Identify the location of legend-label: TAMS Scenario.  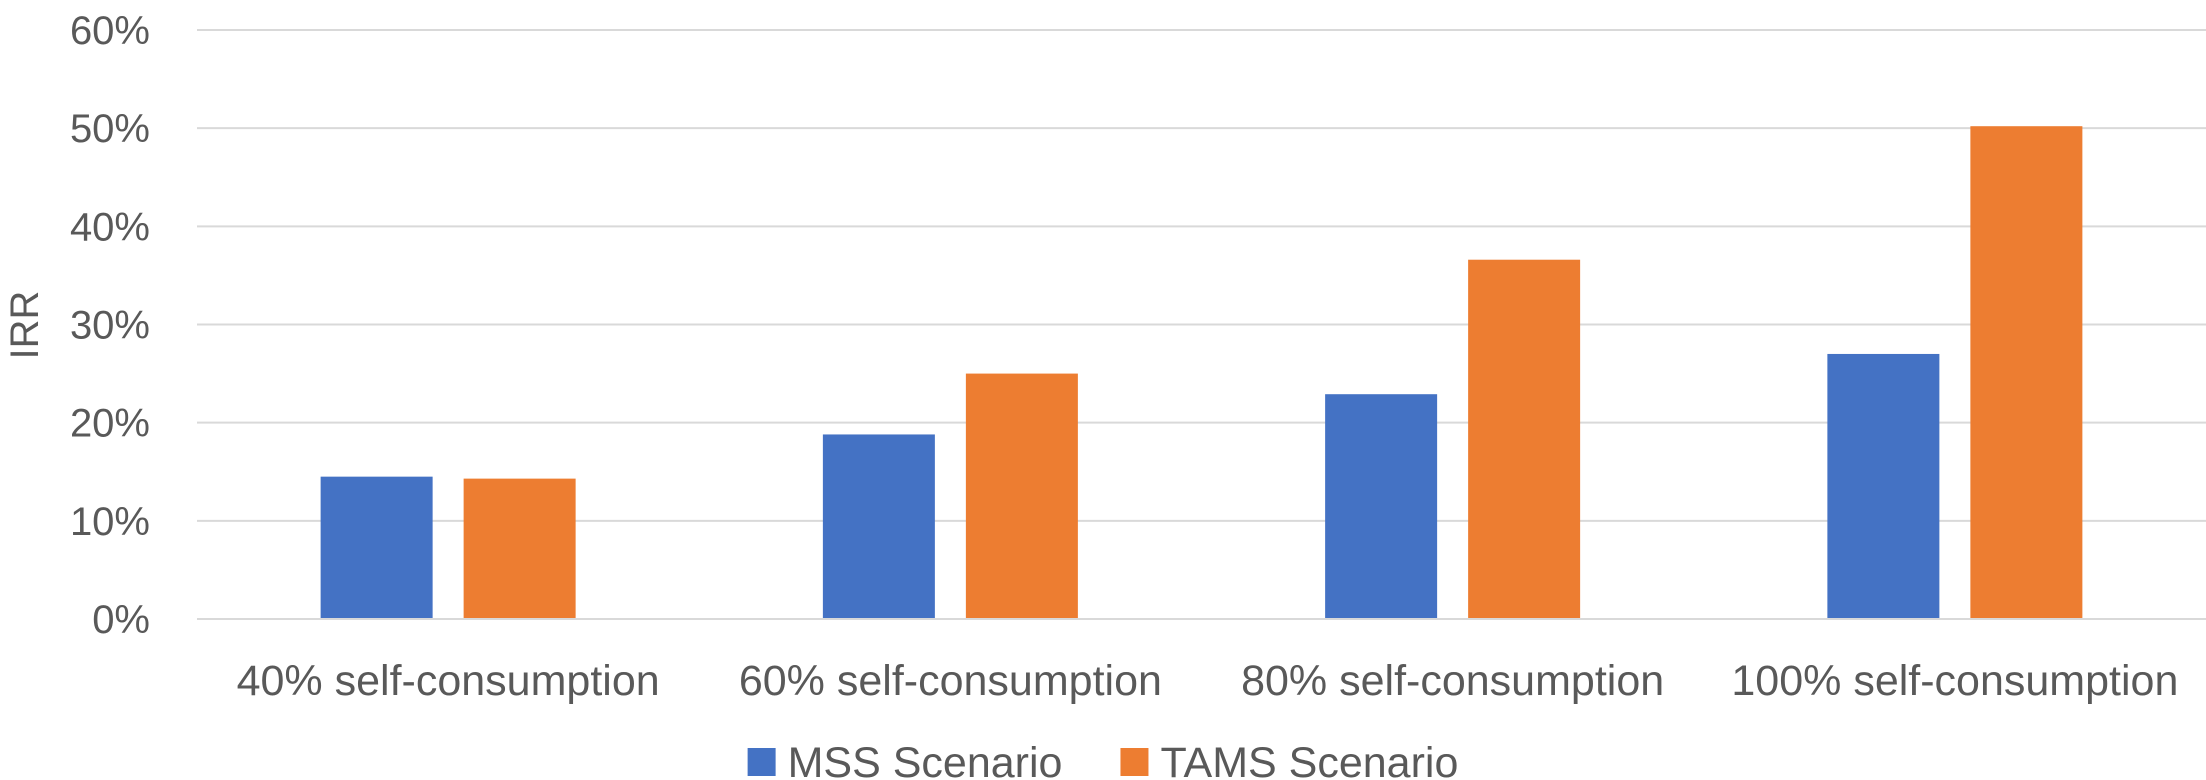
(1309, 759).